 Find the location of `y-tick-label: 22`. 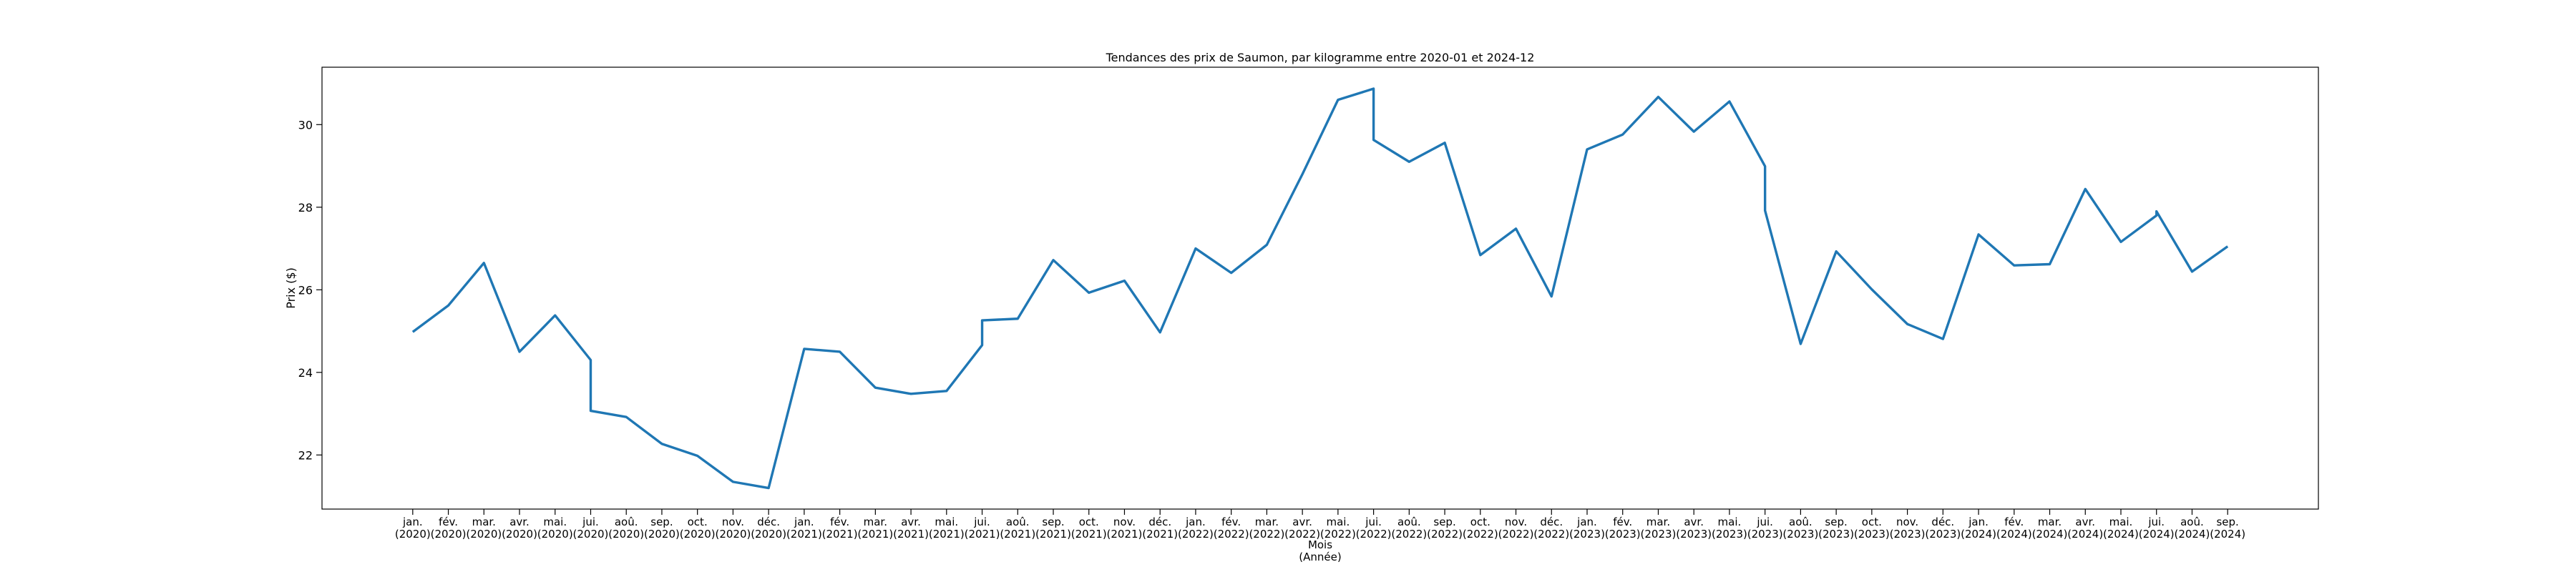

y-tick-label: 22 is located at coordinates (305, 455).